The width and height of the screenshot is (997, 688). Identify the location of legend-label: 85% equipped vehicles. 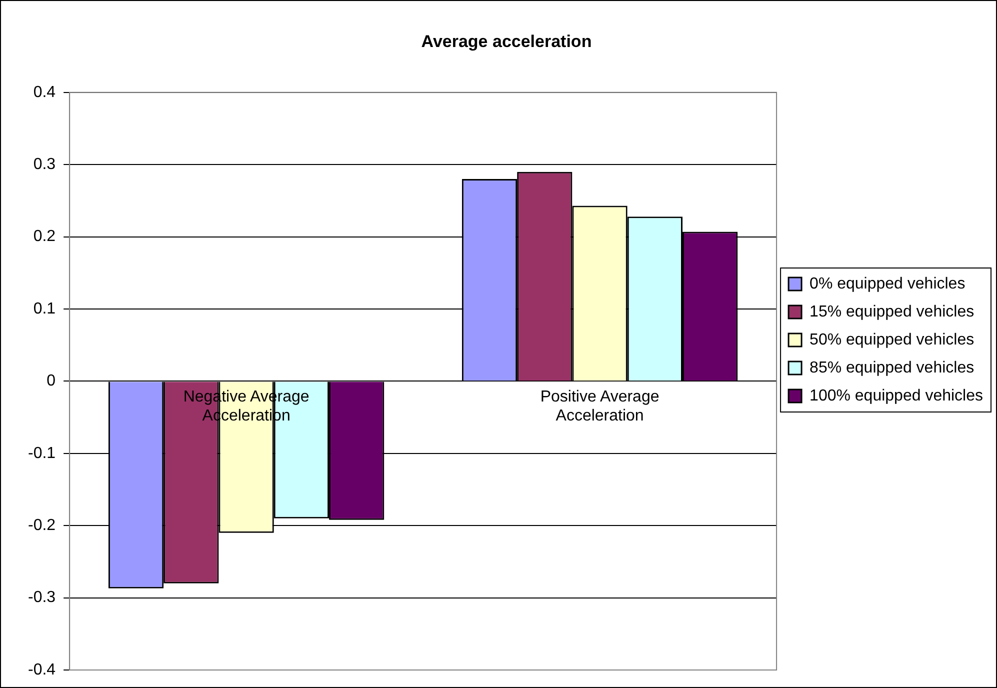
(892, 367).